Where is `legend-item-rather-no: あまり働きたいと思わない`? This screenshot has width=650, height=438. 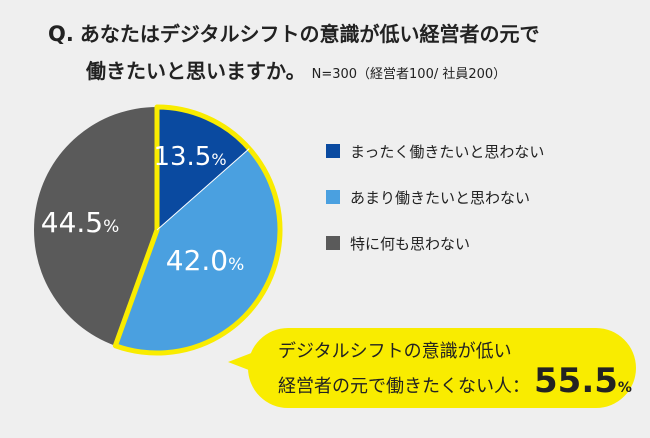
legend-item-rather-no: あまり働きたいと思わない is located at coordinates (435, 197).